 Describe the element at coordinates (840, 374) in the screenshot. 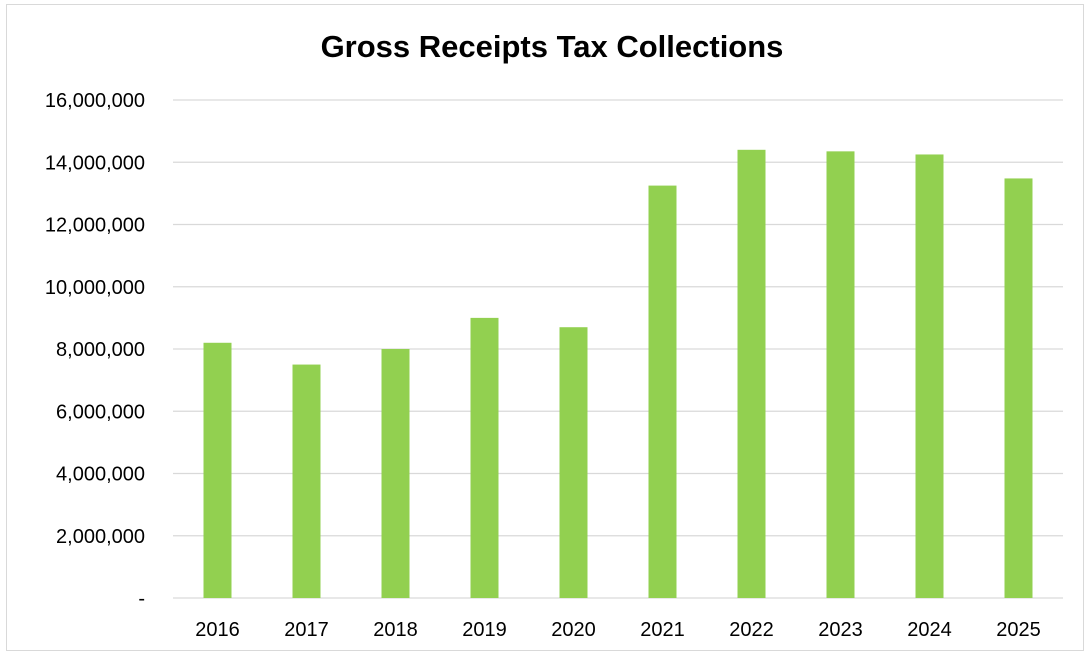

I see `bar-2023` at that location.